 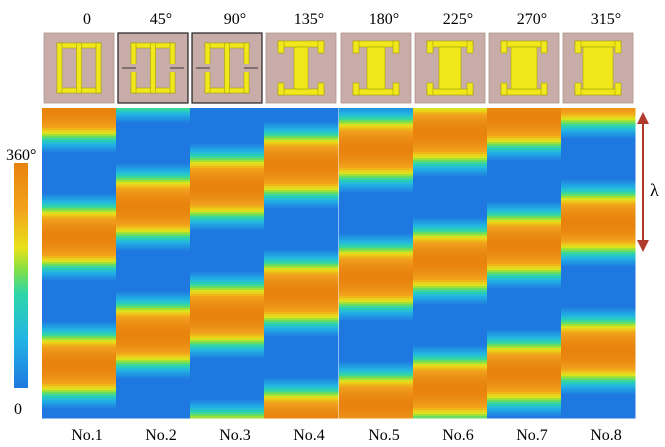 I want to click on element-label: No.2, so click(x=161, y=435).